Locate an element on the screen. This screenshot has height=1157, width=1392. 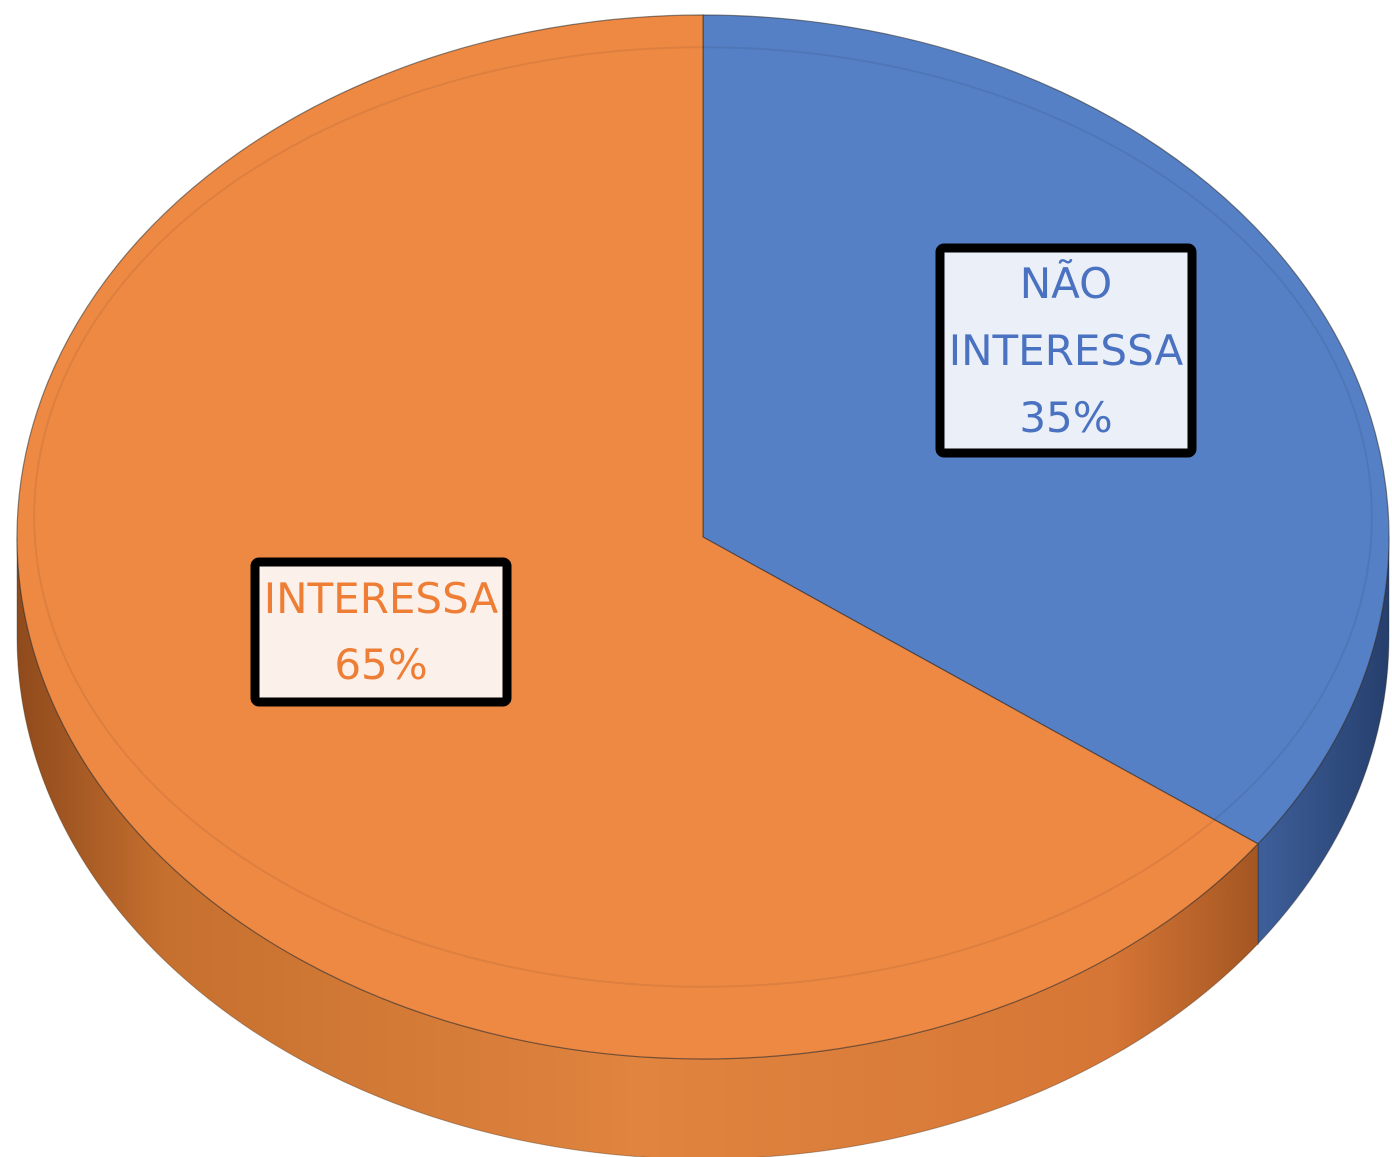
data-label-percent: 35% is located at coordinates (1065, 417).